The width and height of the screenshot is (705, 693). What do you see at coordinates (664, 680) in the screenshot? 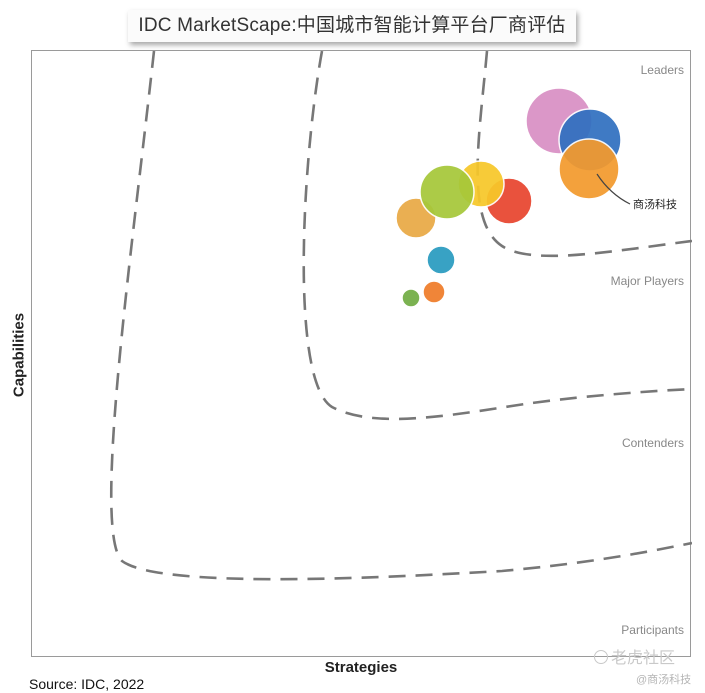
I see `watermark-handle: @商汤科技` at bounding box center [664, 680].